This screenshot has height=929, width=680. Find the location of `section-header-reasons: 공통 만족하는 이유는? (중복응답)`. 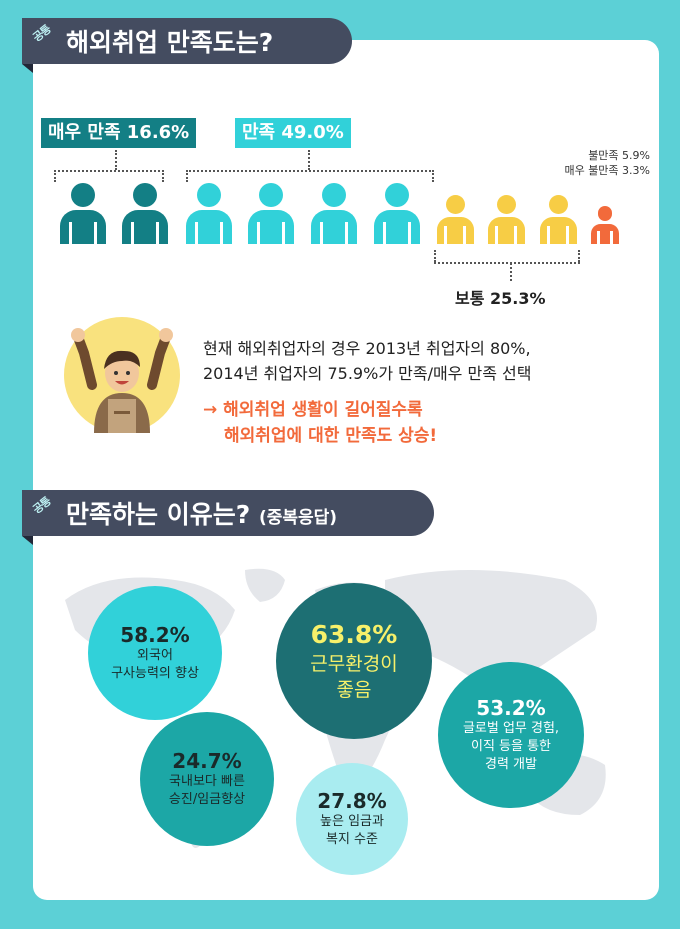

section-header-reasons: 공통 만족하는 이유는? (중복응답) is located at coordinates (228, 517).